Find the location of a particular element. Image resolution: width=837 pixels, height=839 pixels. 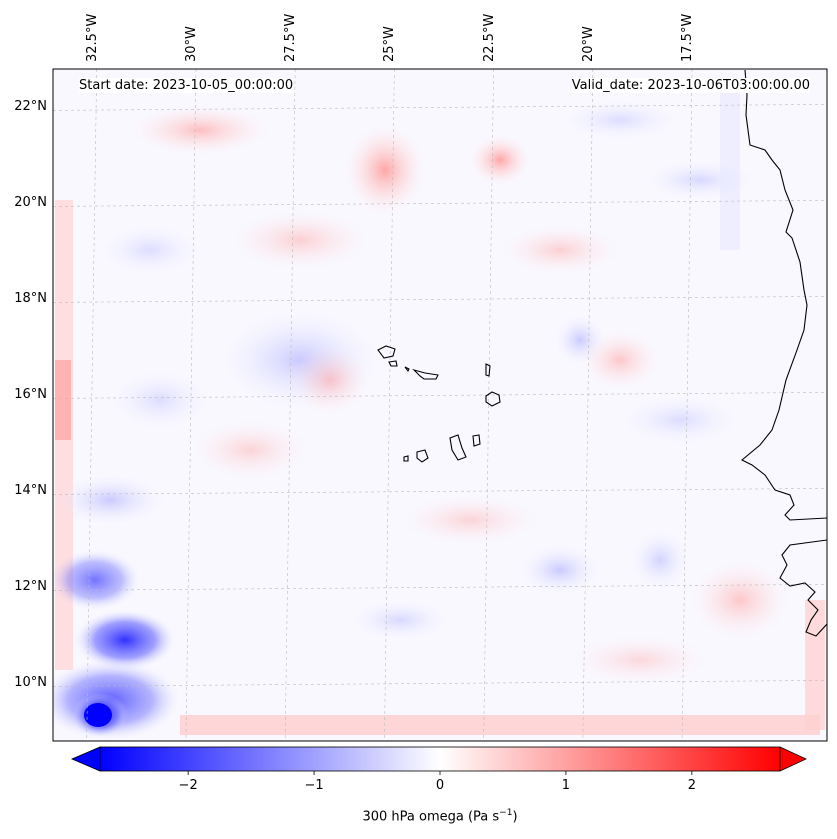

island-sao-nicolau is located at coordinates (425, 374).